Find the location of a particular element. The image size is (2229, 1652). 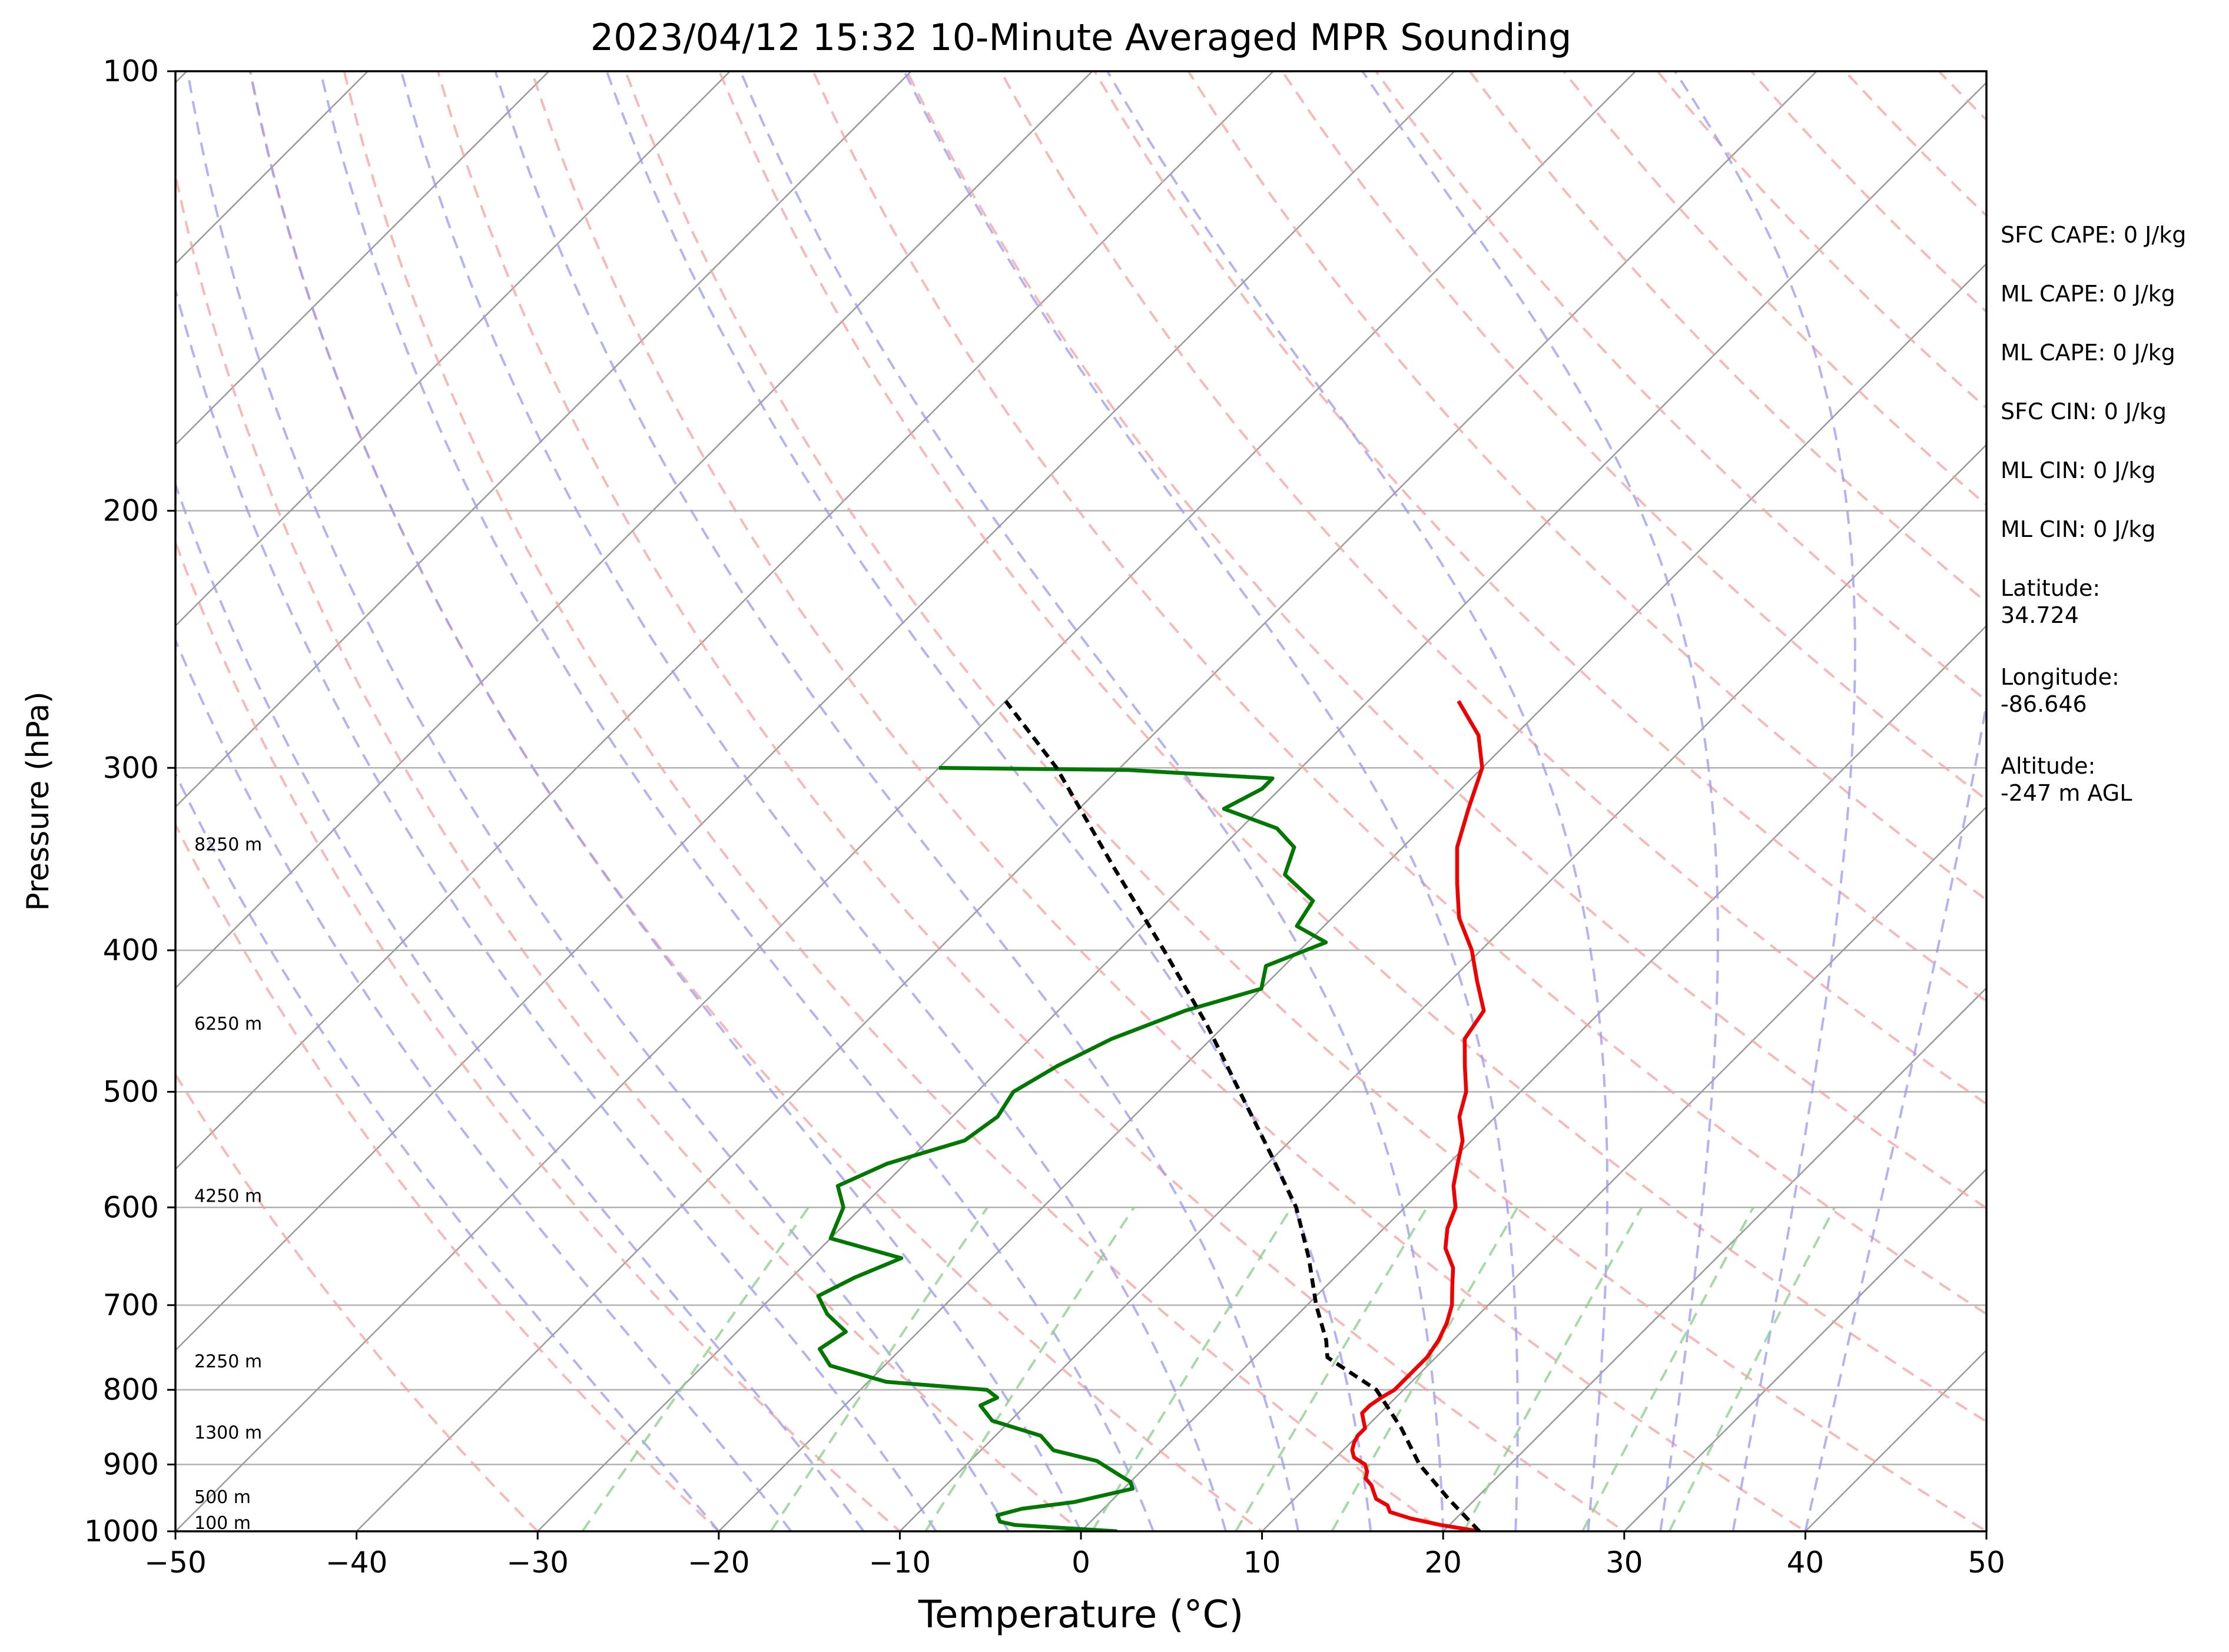

x-tick-label: 30 is located at coordinates (1625, 1562).